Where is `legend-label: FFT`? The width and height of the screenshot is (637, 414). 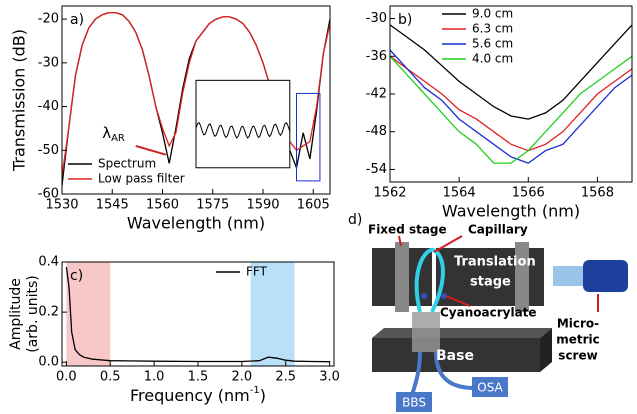 legend-label: FFT is located at coordinates (257, 272).